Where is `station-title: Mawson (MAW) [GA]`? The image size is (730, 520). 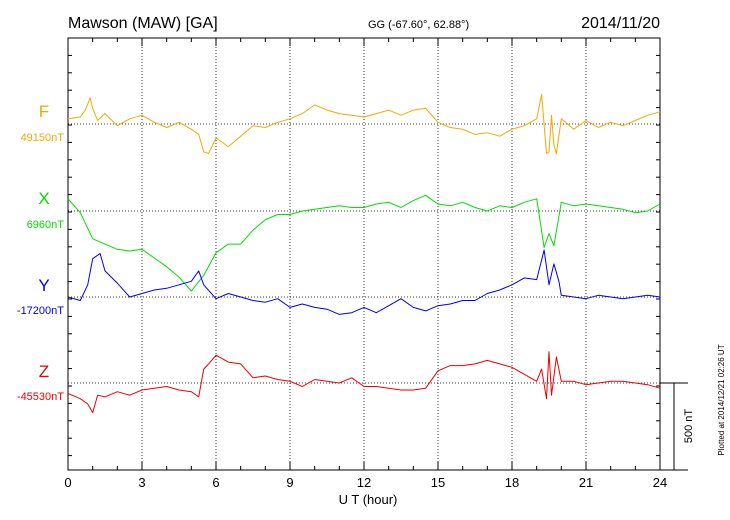 station-title: Mawson (MAW) [GA] is located at coordinates (143, 23).